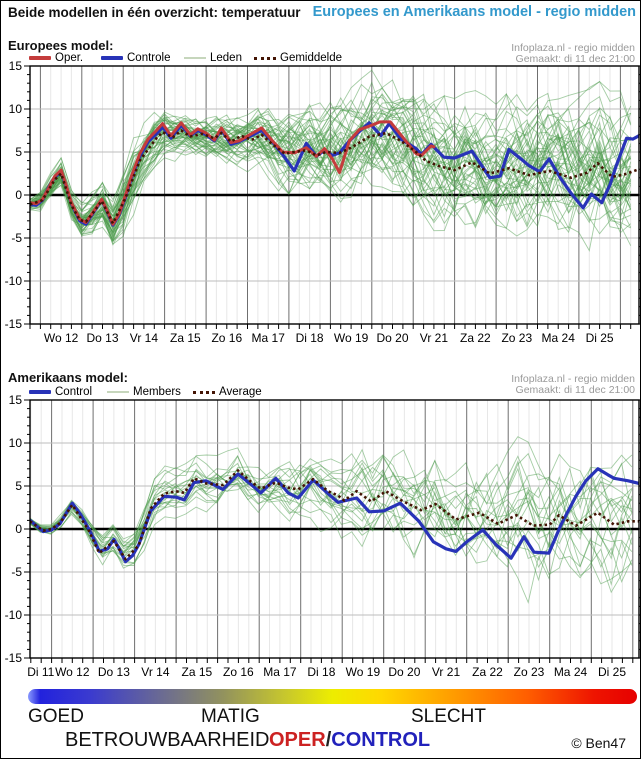 This screenshot has width=641, height=759. What do you see at coordinates (69, 58) in the screenshot?
I see `legend-label: Oper.` at bounding box center [69, 58].